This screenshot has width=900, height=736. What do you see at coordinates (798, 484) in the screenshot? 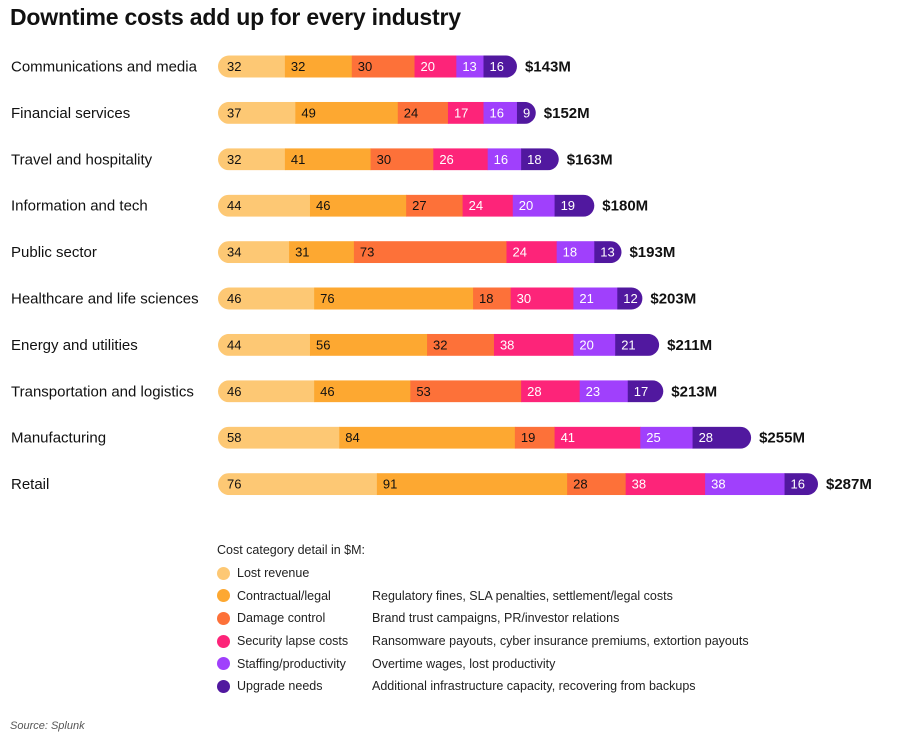
I see `segment-value-label: 16` at bounding box center [798, 484].